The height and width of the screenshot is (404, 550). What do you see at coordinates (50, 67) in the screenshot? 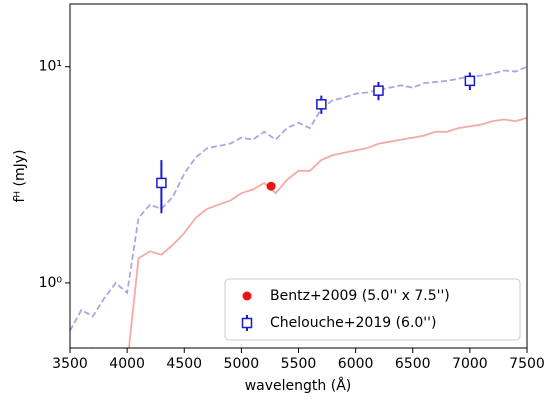
I see `y-tick-label: 10¹` at bounding box center [50, 67].